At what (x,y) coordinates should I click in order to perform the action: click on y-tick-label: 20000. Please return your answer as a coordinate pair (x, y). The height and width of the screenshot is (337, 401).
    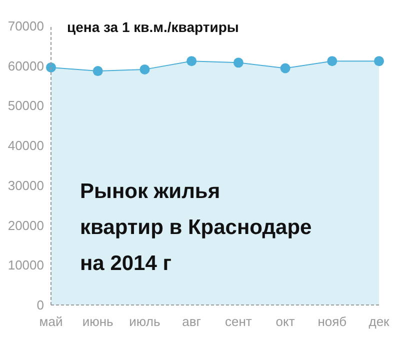
    Looking at the image, I should click on (26, 225).